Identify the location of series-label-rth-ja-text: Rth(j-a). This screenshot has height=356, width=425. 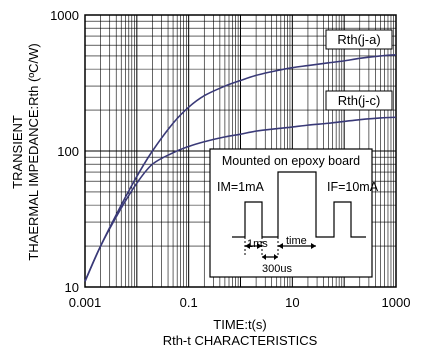
(358, 39).